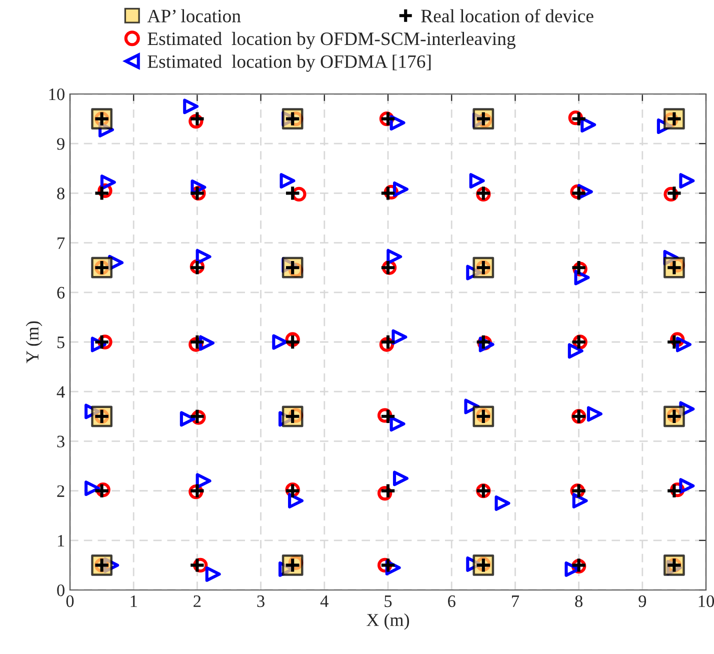  What do you see at coordinates (60, 590) in the screenshot?
I see `y-tick-label: 0` at bounding box center [60, 590].